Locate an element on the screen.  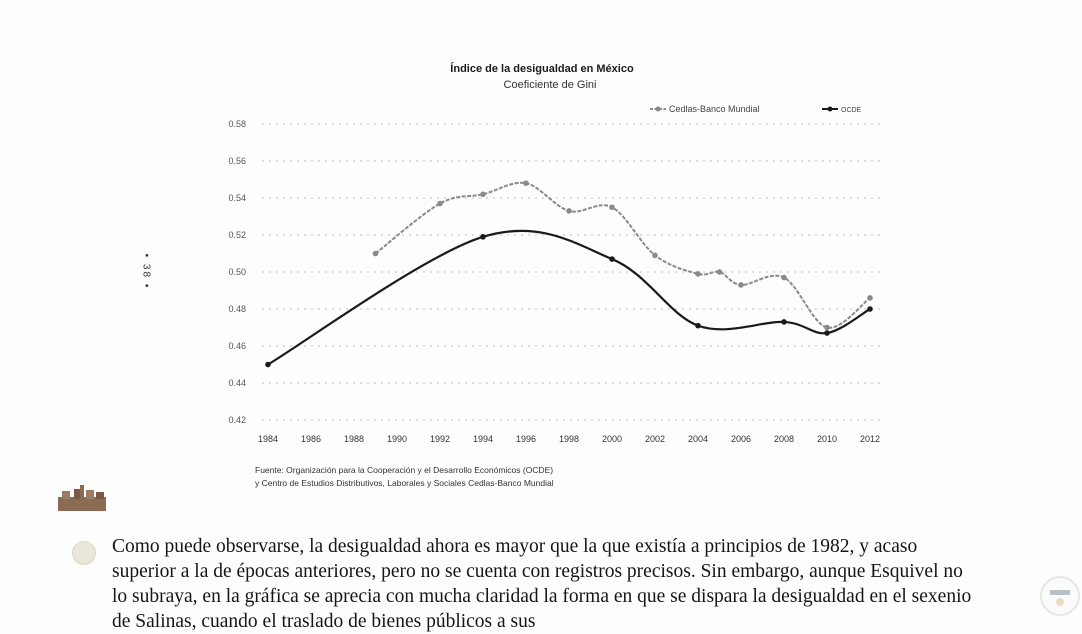
y-tick-label: 0.54 is located at coordinates (237, 198).